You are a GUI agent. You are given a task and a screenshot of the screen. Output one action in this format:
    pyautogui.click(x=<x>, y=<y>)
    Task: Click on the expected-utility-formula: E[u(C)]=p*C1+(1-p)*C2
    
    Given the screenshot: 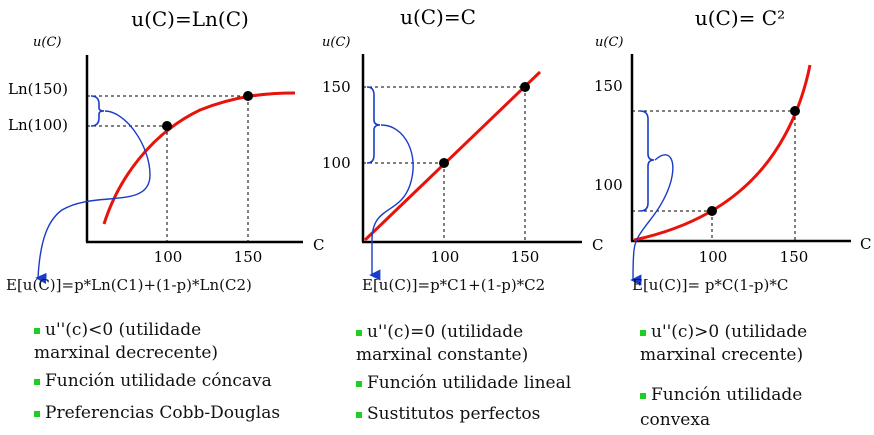 What is the action you would take?
    pyautogui.click(x=454, y=285)
    